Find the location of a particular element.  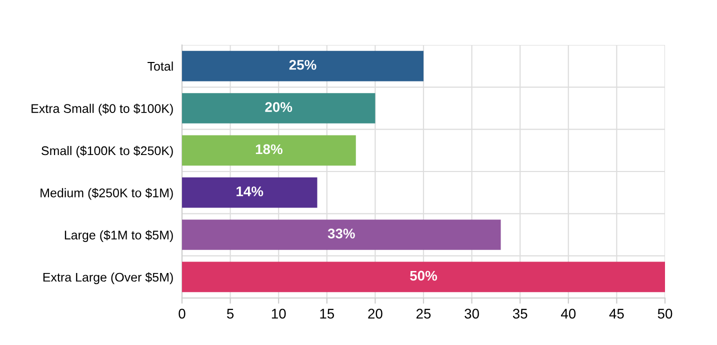

x-tick-label: 50 is located at coordinates (665, 313).